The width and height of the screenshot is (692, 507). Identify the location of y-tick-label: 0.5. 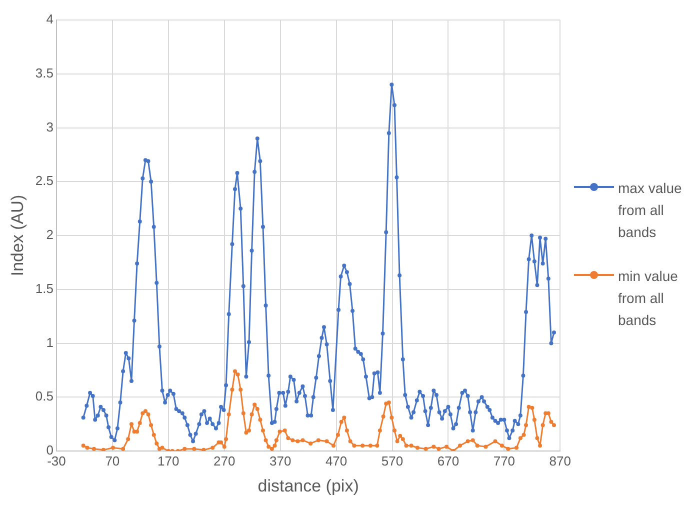
(44, 396).